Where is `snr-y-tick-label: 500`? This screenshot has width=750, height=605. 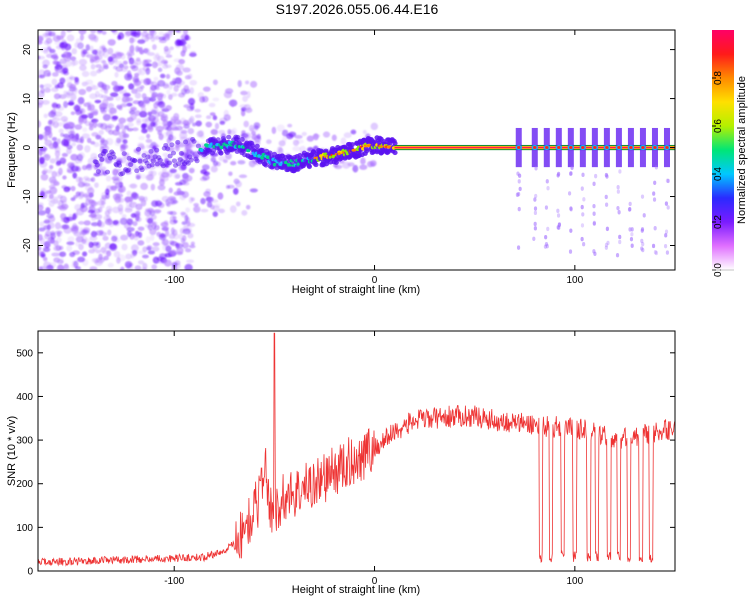 snr-y-tick-label: 500 is located at coordinates (24, 353).